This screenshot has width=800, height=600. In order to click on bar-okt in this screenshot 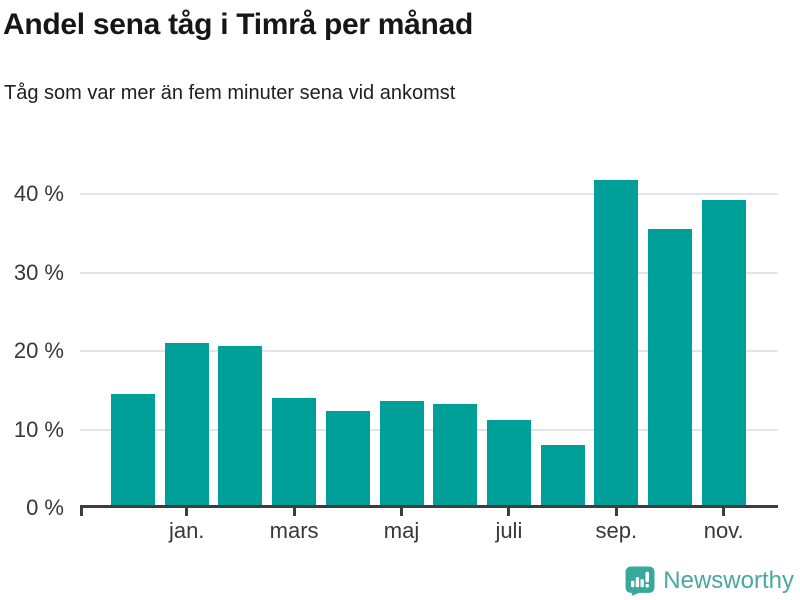, I will do `click(670, 368)`.